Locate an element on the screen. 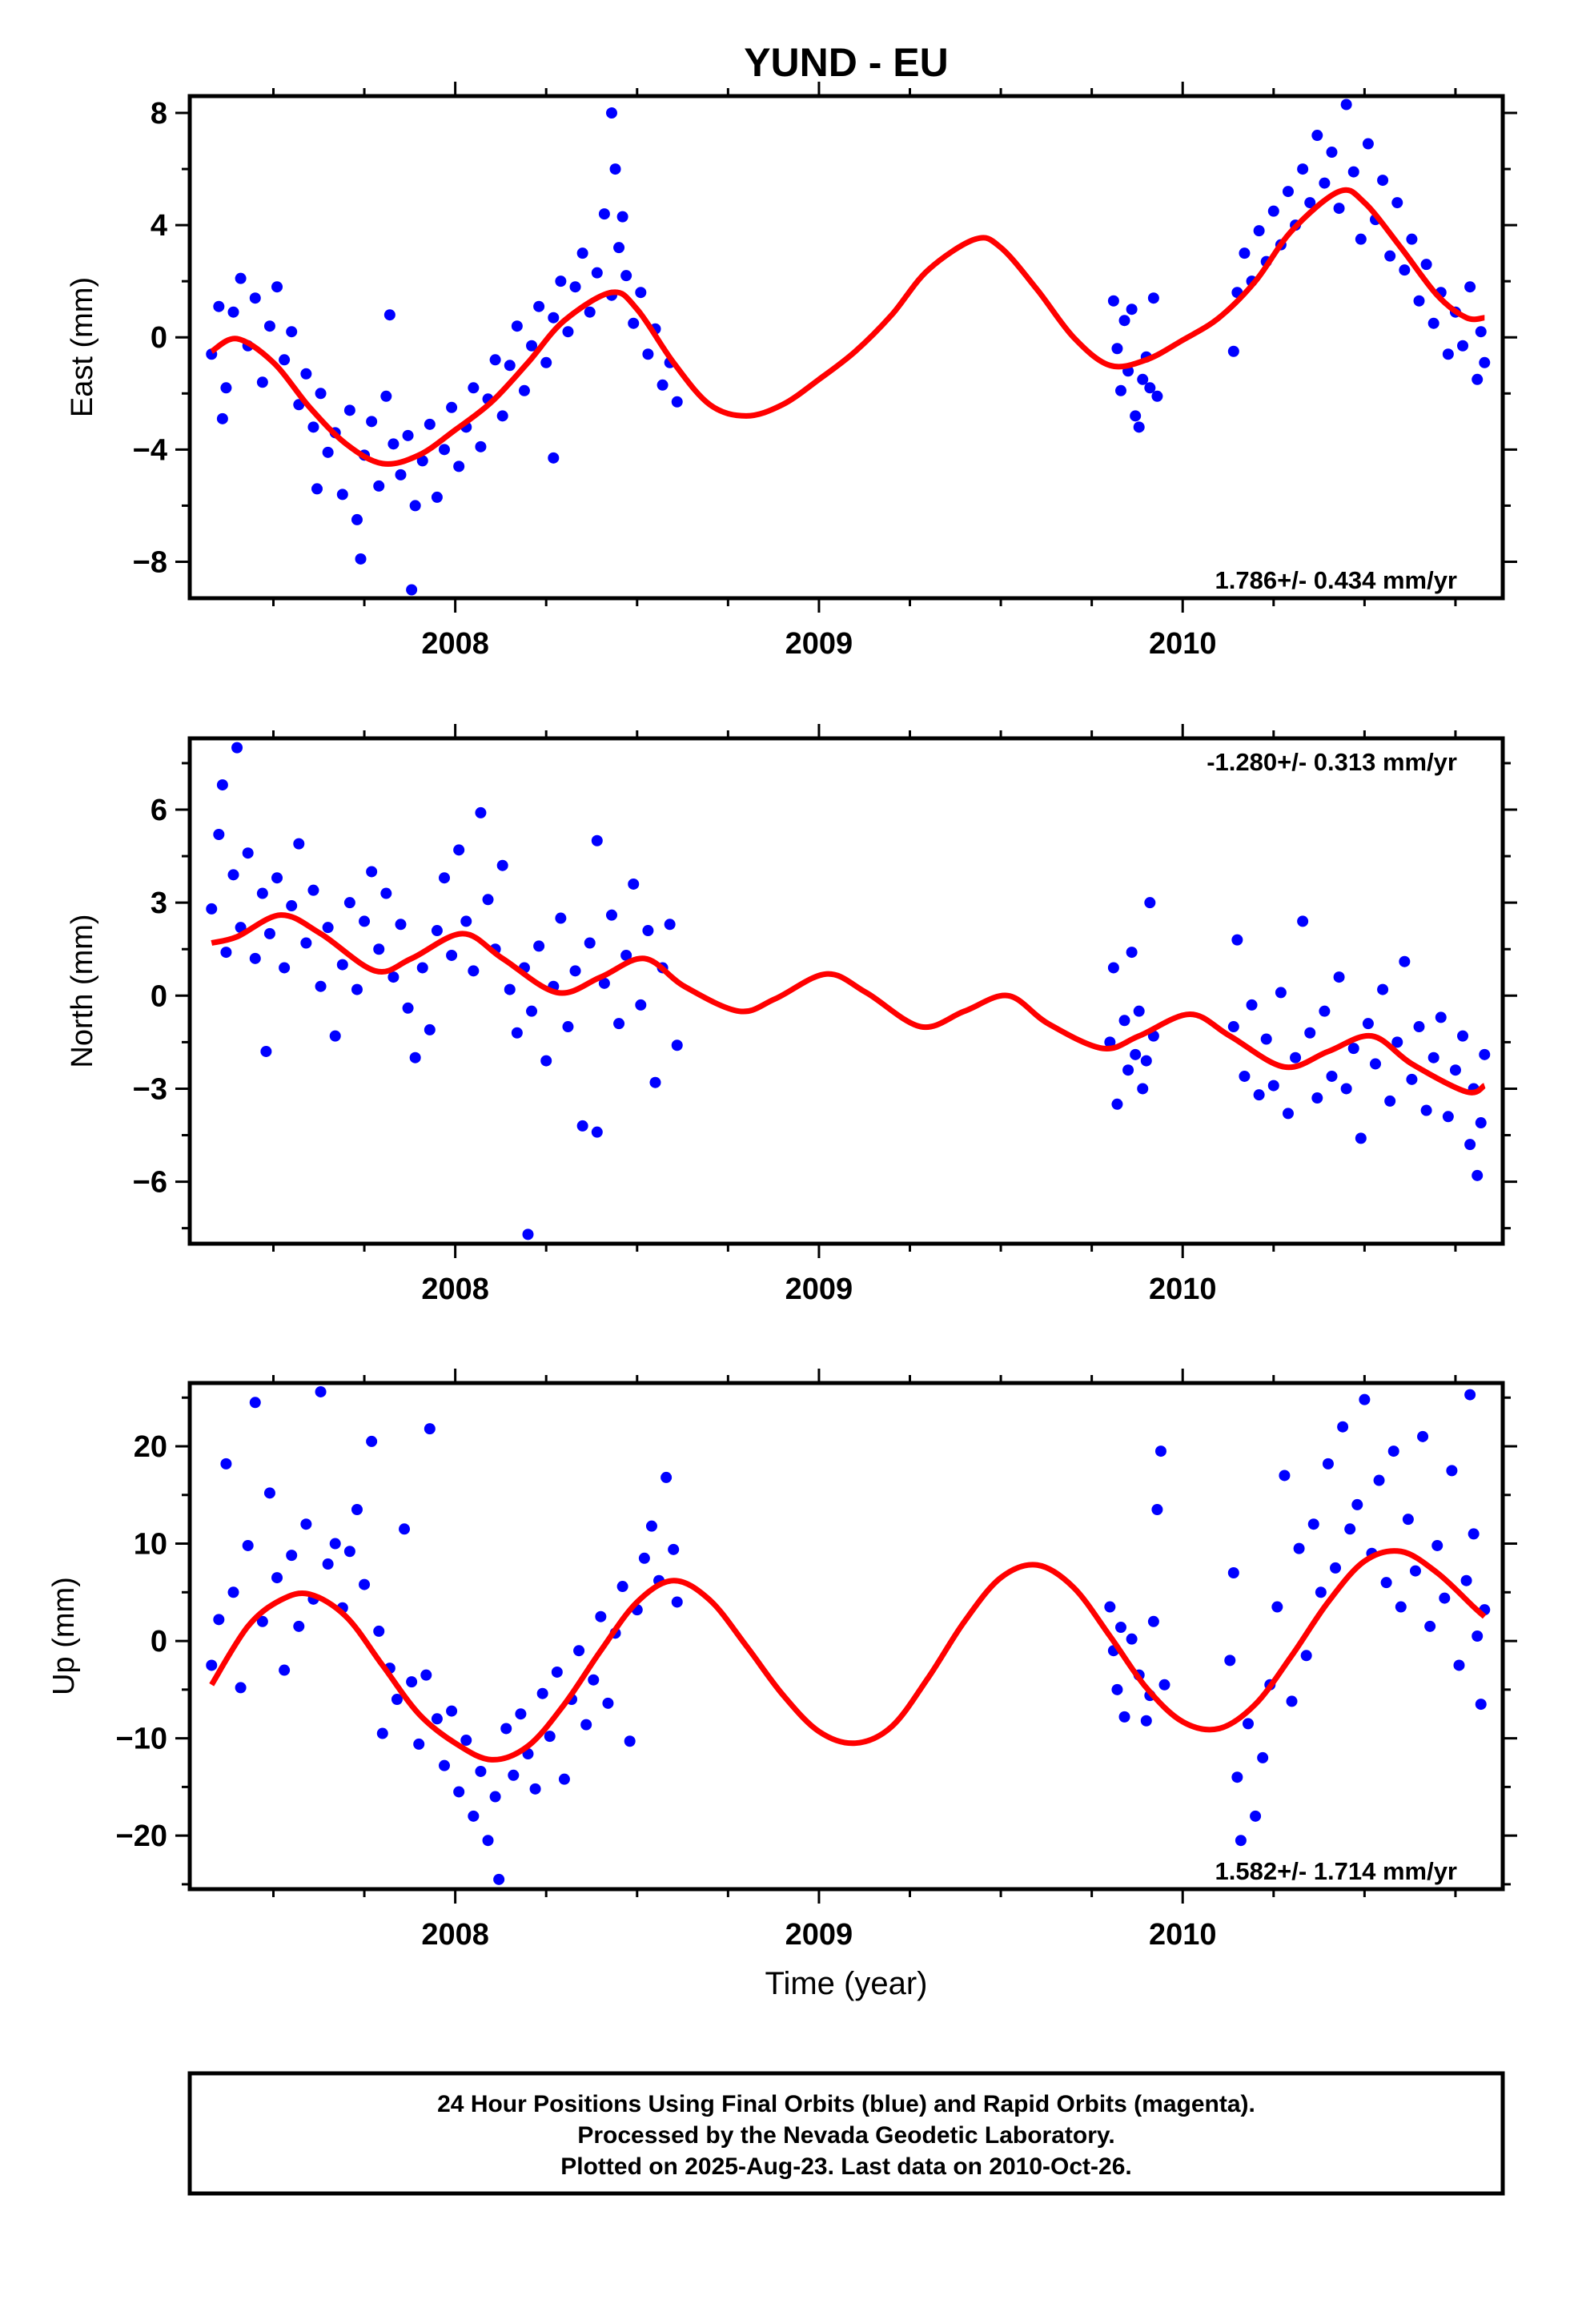  x-axis-label: Time (year) is located at coordinates (847, 1983).